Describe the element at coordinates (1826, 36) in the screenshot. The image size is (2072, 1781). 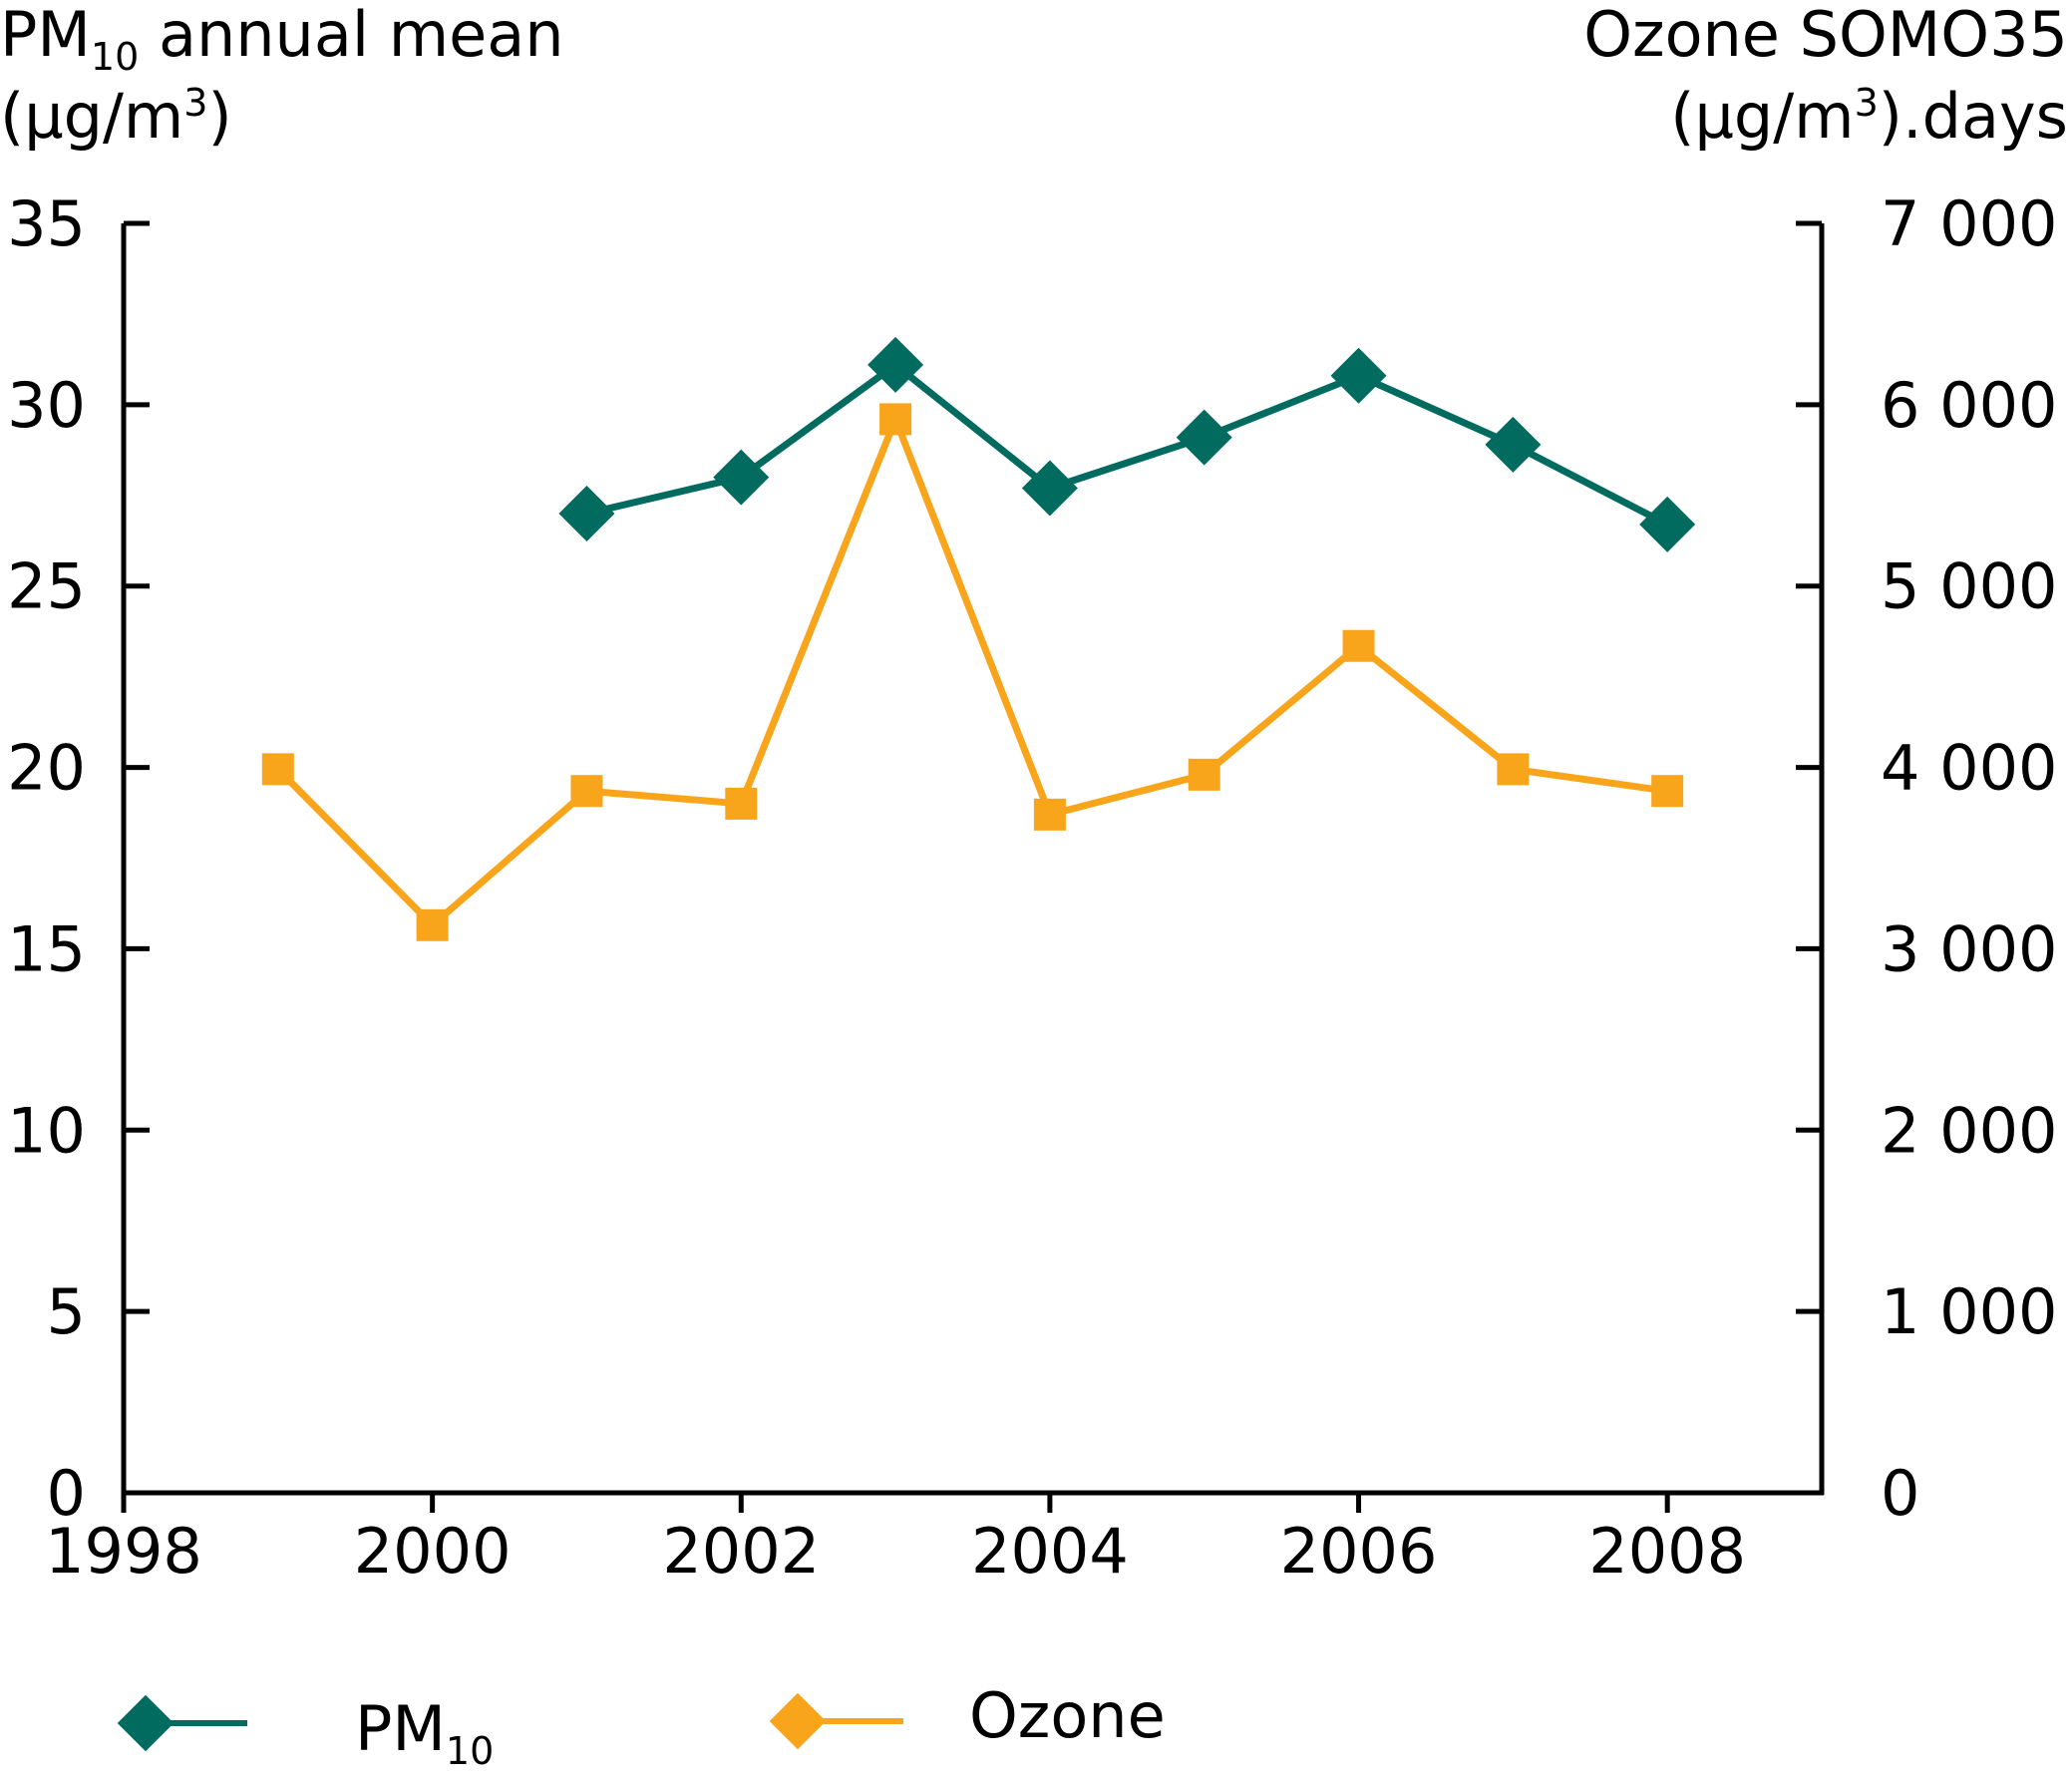
I see `right-axis-title: Ozone SOMO35` at that location.